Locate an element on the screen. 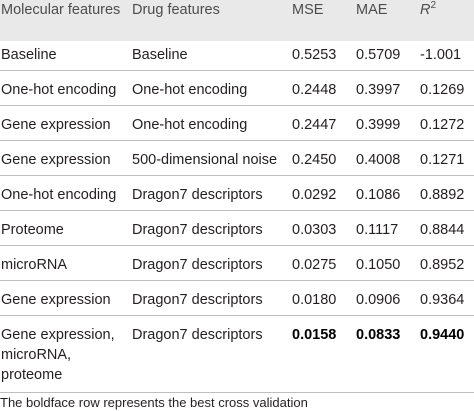 This screenshot has width=474, height=411. cell-mae: 0.0833 is located at coordinates (388, 352).